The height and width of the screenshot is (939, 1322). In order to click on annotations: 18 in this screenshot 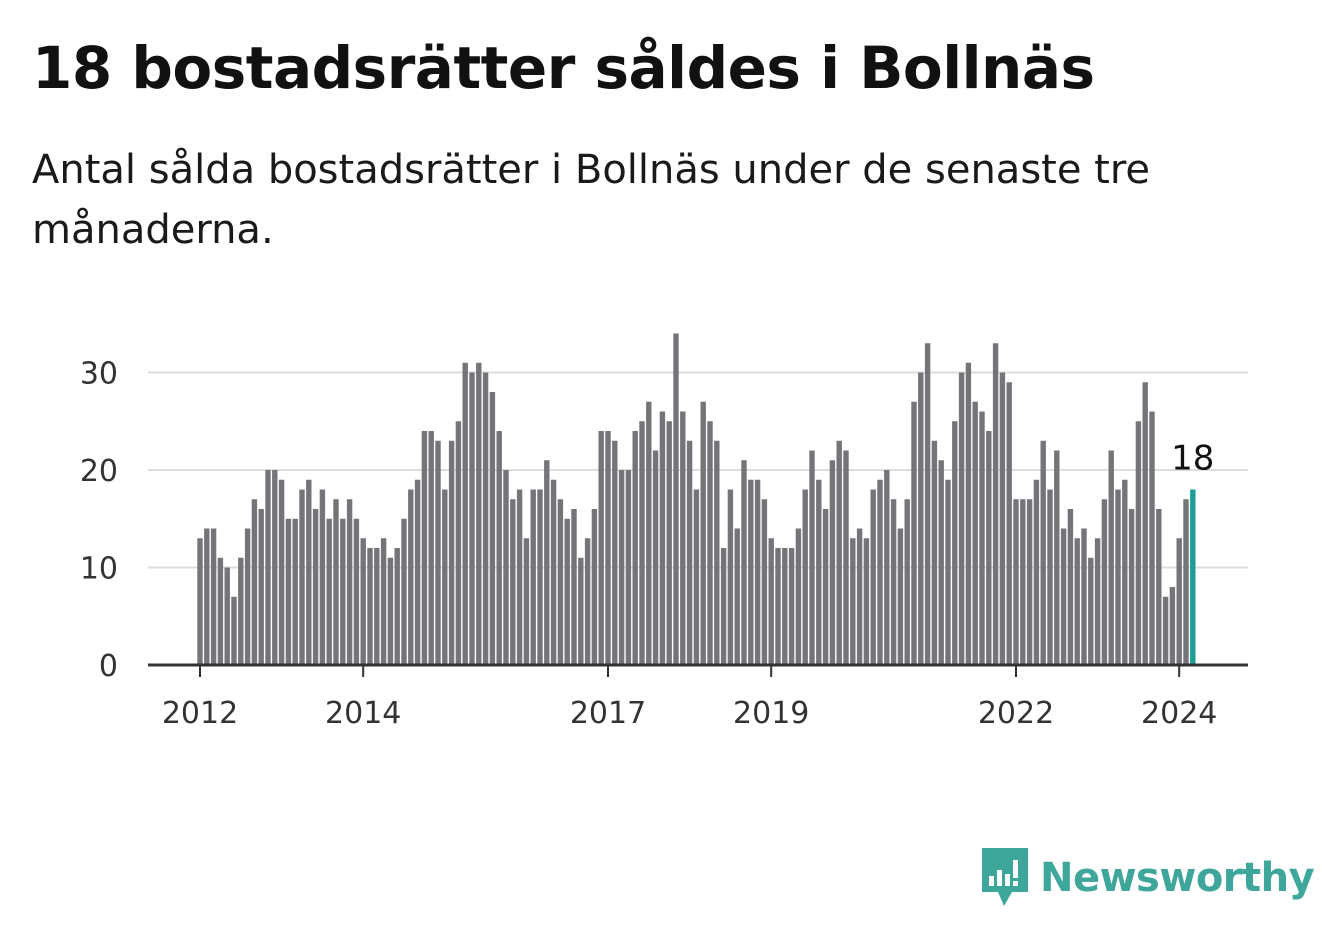, I will do `click(1192, 459)`.